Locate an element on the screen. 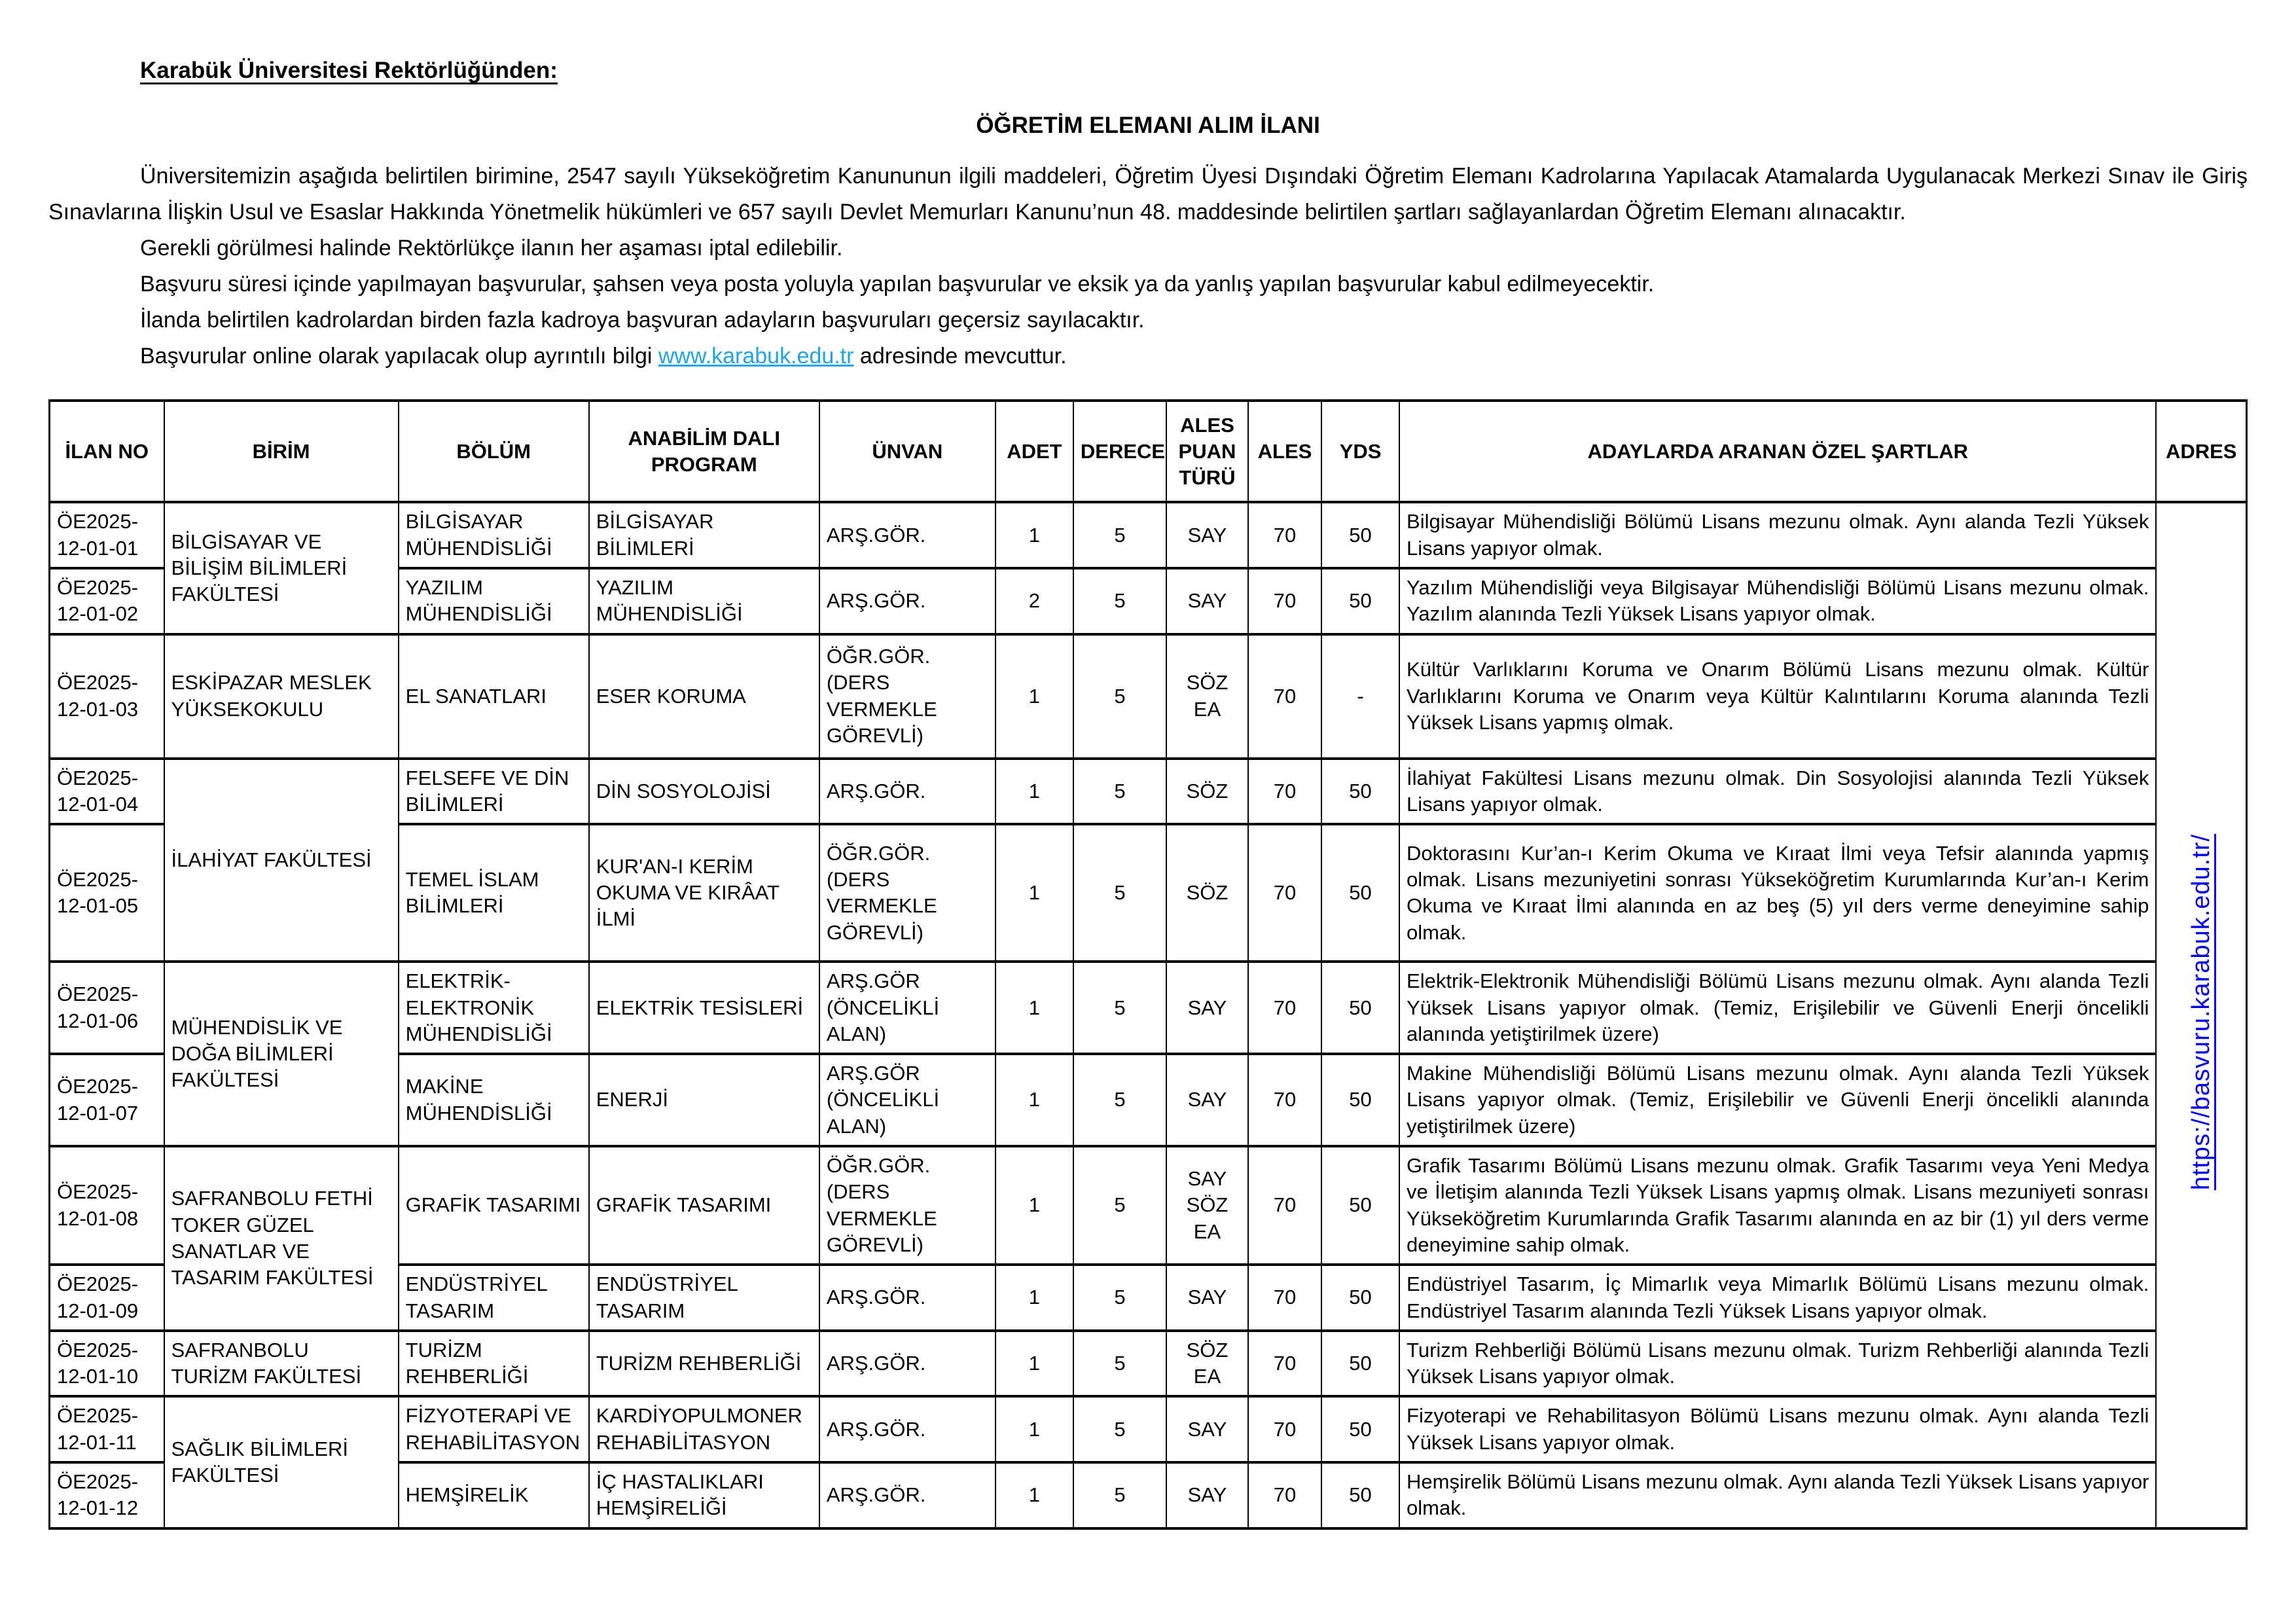  cell-unvan: ARŞ.GÖR (ÖNCELİKLİ ALAN) is located at coordinates (907, 1100).